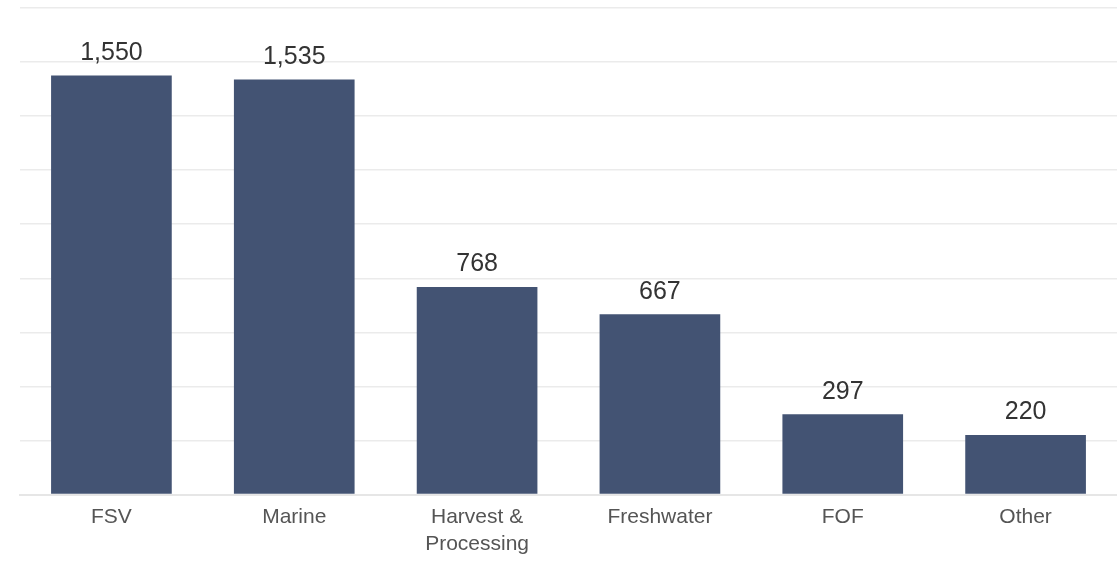 The width and height of the screenshot is (1117, 567). I want to click on x-tick-label: Harvest & Processing, so click(477, 529).